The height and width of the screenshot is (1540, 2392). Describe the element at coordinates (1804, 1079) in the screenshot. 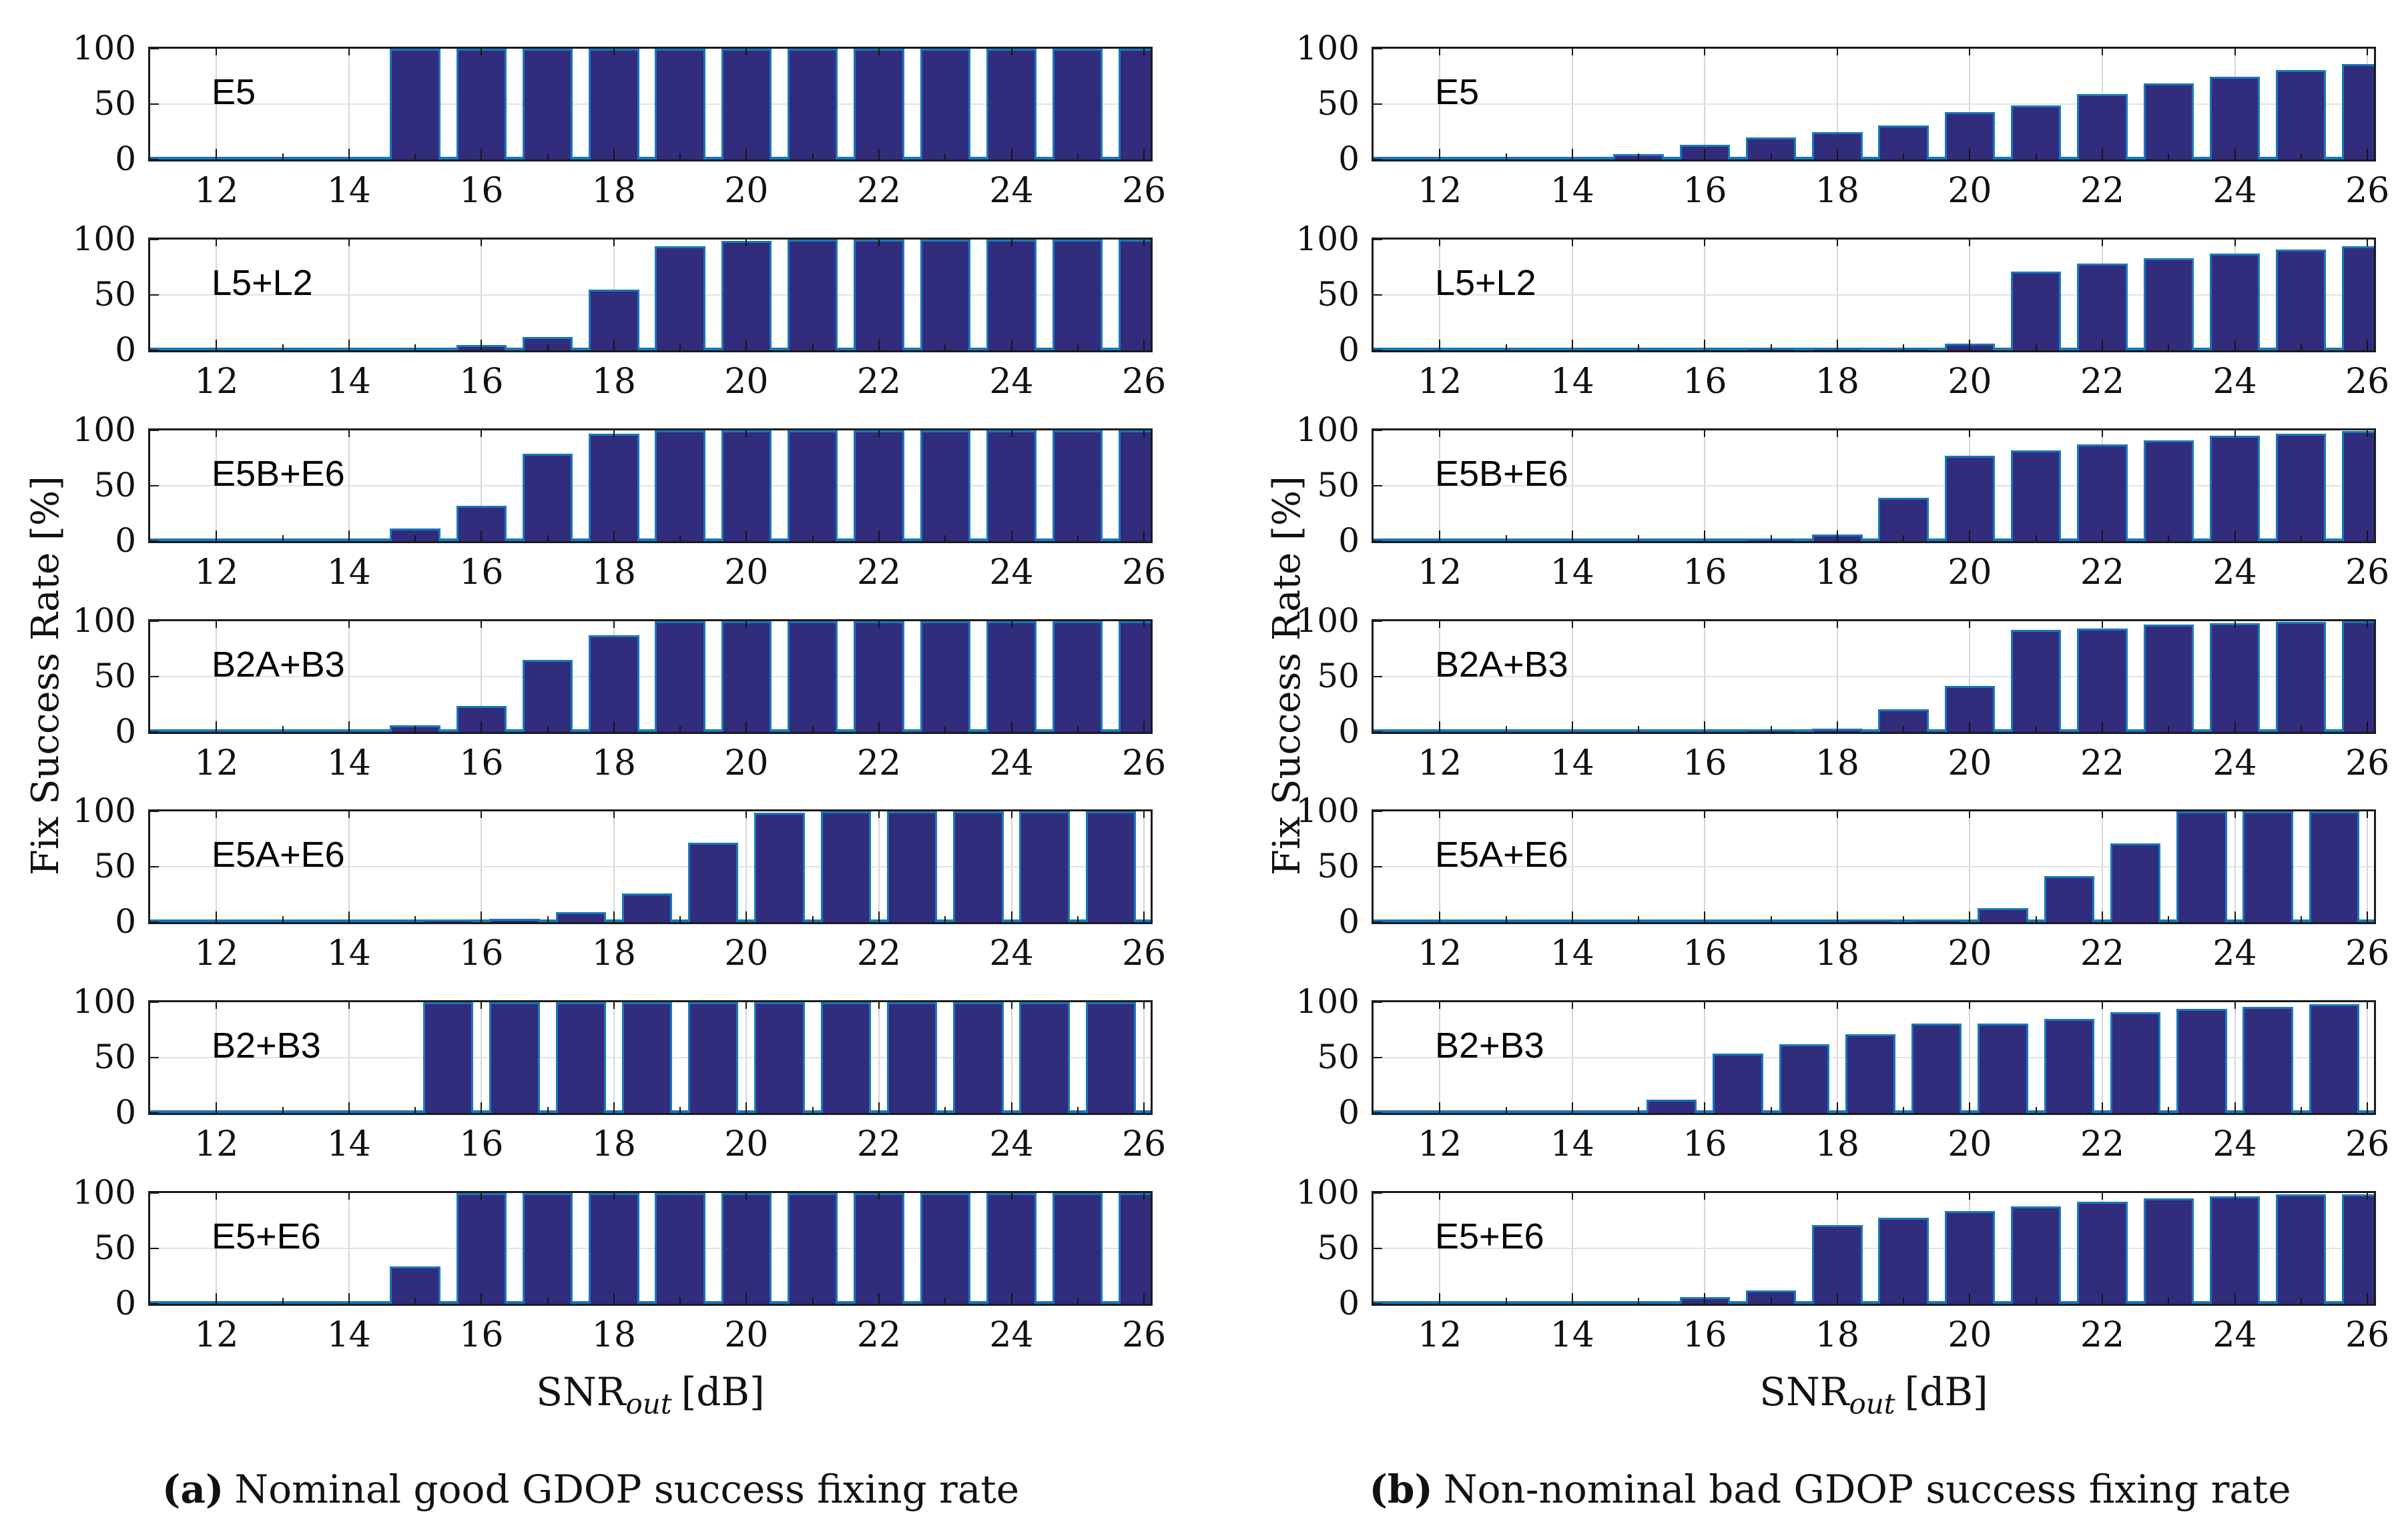

I see `bar-snr-17.5` at that location.